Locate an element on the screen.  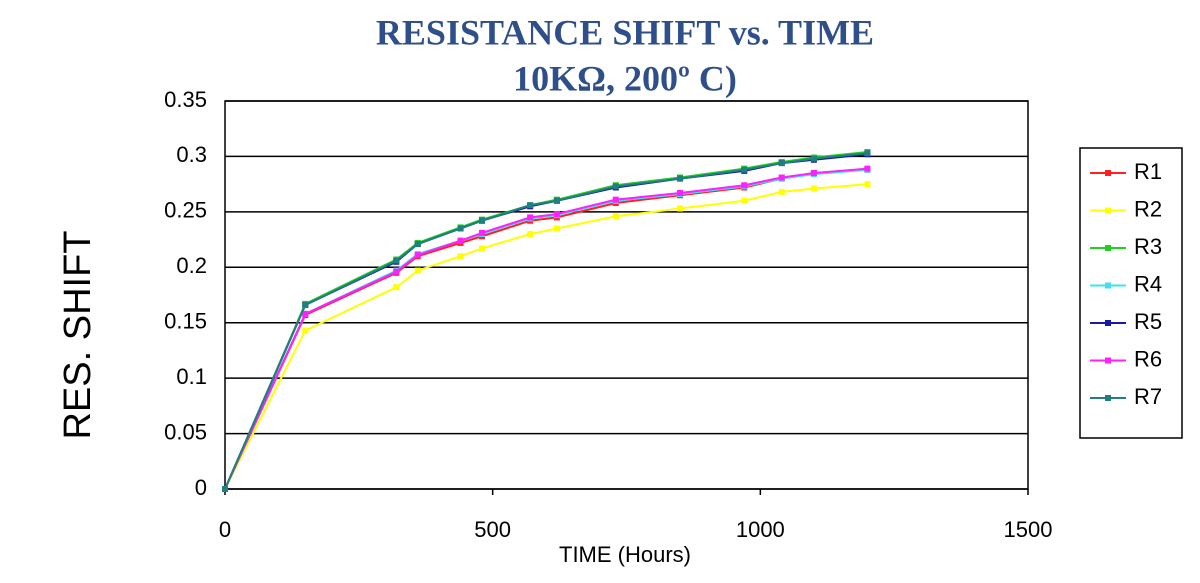
x-tick-label: 0 is located at coordinates (225, 529).